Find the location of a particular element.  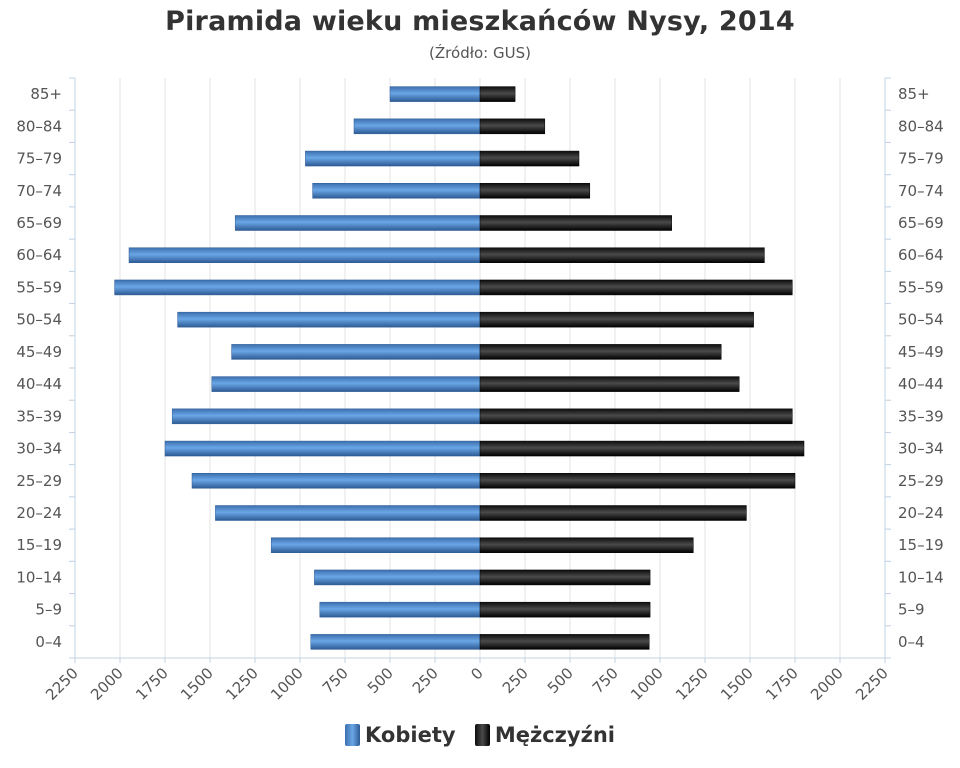

legend-swatch-male is located at coordinates (482, 735).